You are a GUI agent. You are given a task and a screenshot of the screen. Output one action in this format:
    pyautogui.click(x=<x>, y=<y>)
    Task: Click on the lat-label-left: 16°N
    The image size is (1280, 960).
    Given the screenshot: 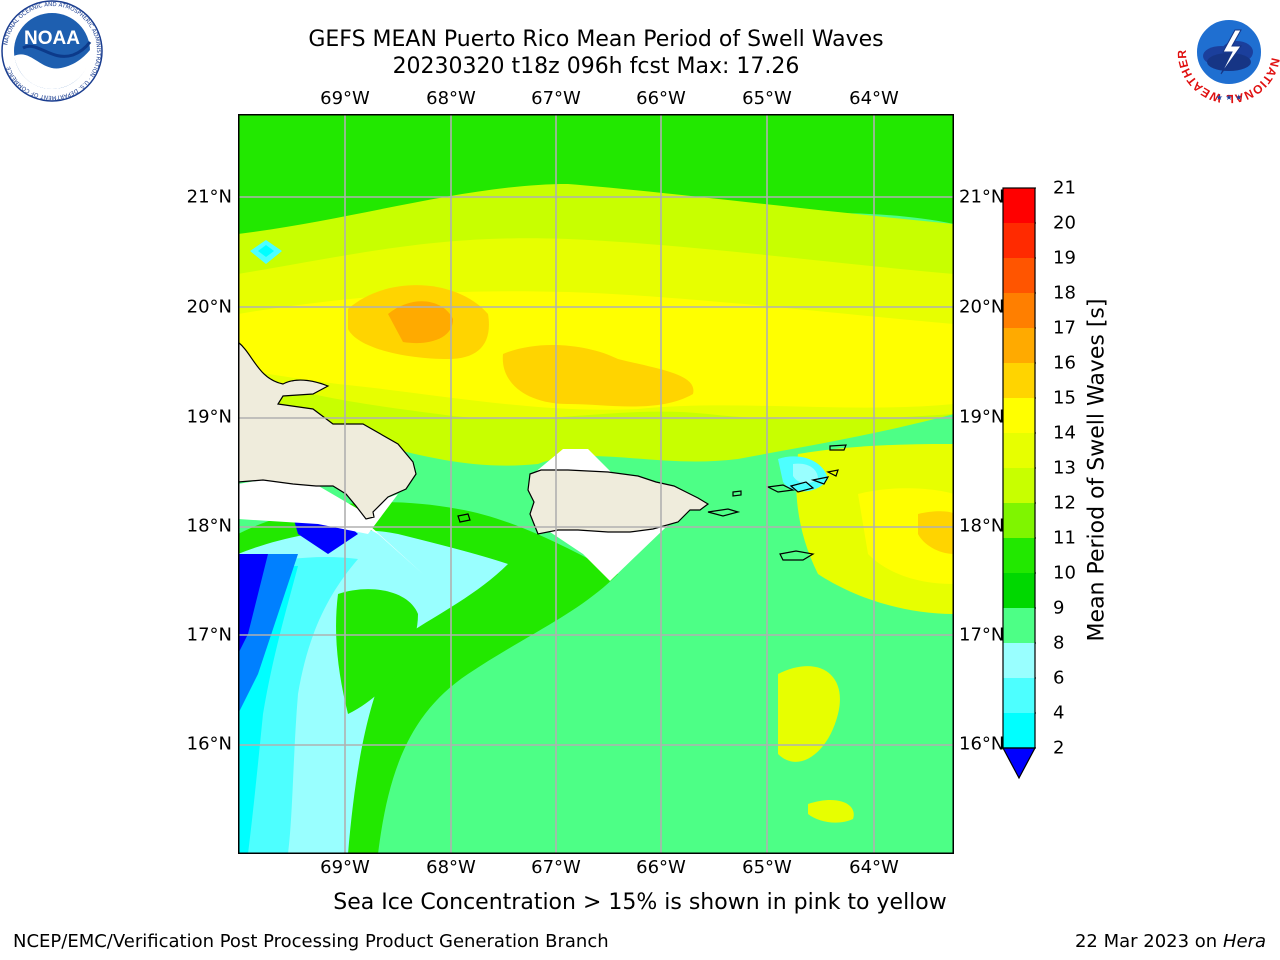 What is the action you would take?
    pyautogui.click(x=209, y=744)
    